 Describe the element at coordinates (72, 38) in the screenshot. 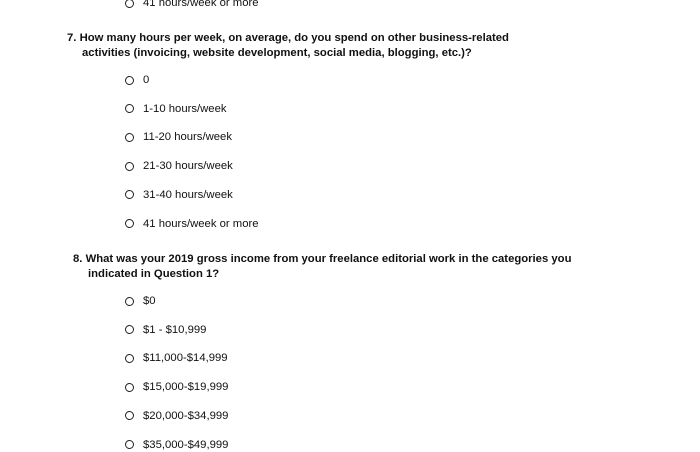

I see `question-number: 7.` at that location.